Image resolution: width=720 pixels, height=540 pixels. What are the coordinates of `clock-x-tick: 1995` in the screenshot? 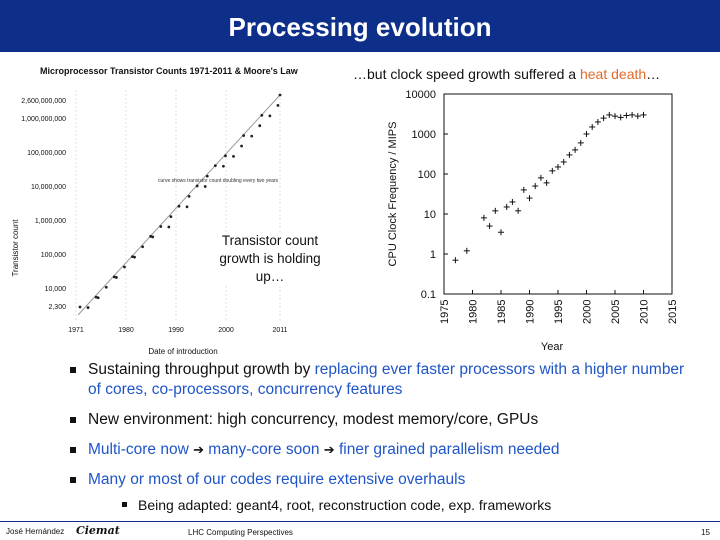 It's located at (559, 312).